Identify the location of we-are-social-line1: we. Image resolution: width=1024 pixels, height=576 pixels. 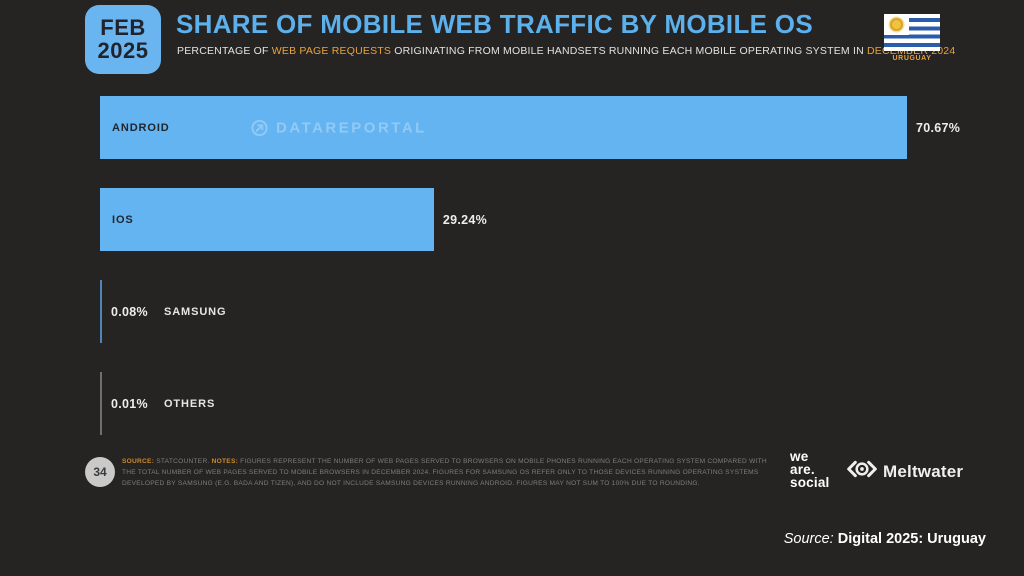
(799, 456).